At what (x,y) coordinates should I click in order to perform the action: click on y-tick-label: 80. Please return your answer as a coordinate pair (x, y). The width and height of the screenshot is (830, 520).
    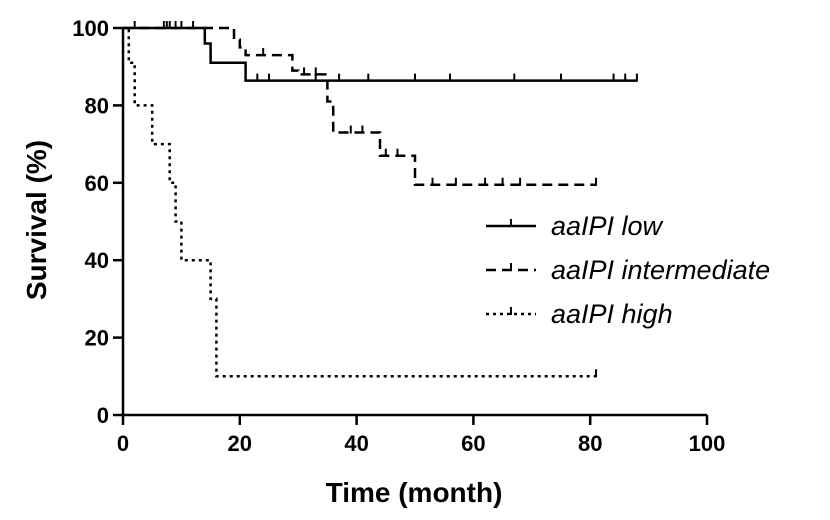
    Looking at the image, I should click on (97, 105).